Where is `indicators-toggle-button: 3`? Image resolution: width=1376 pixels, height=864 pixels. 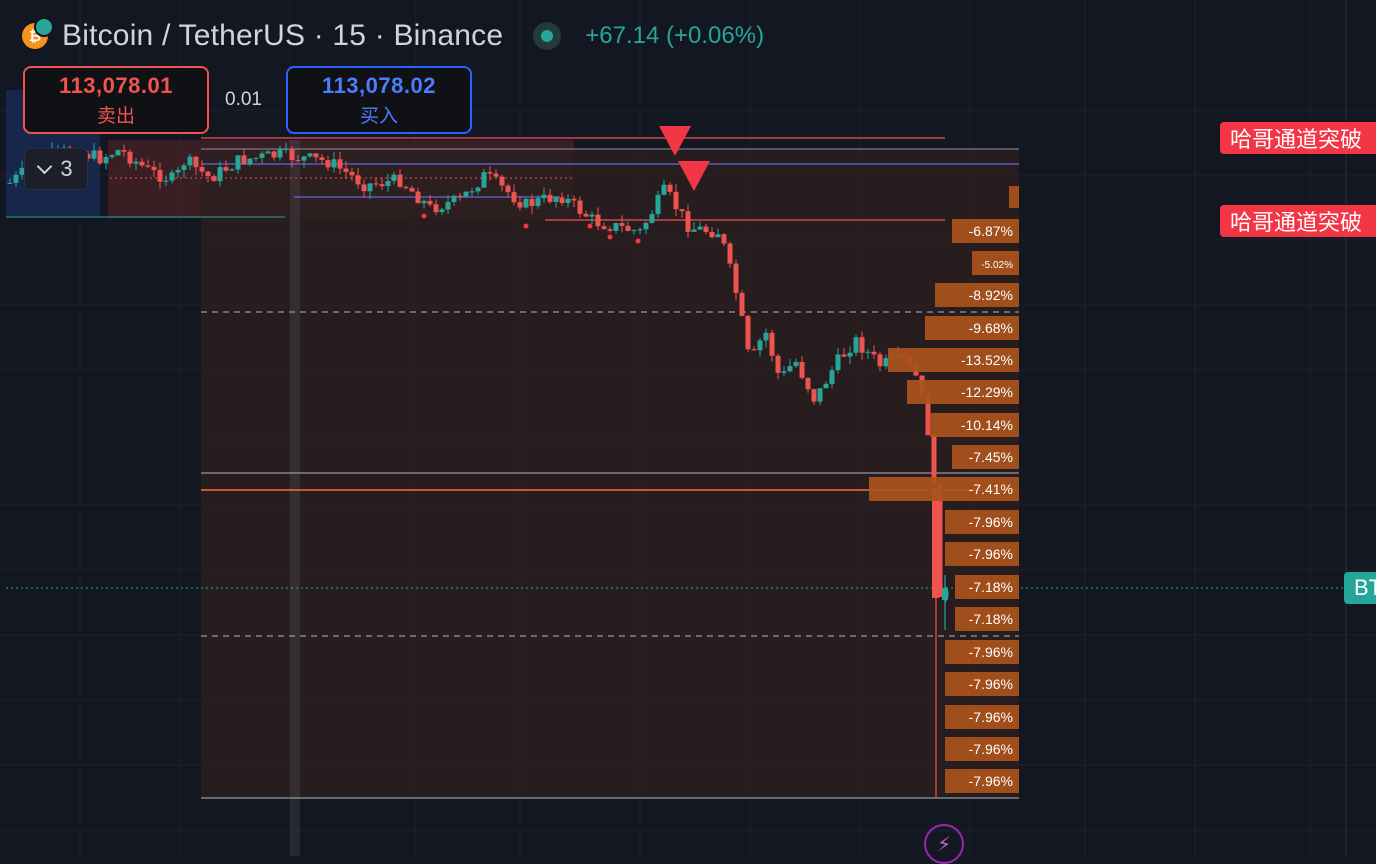 indicators-toggle-button: 3 is located at coordinates (56, 169).